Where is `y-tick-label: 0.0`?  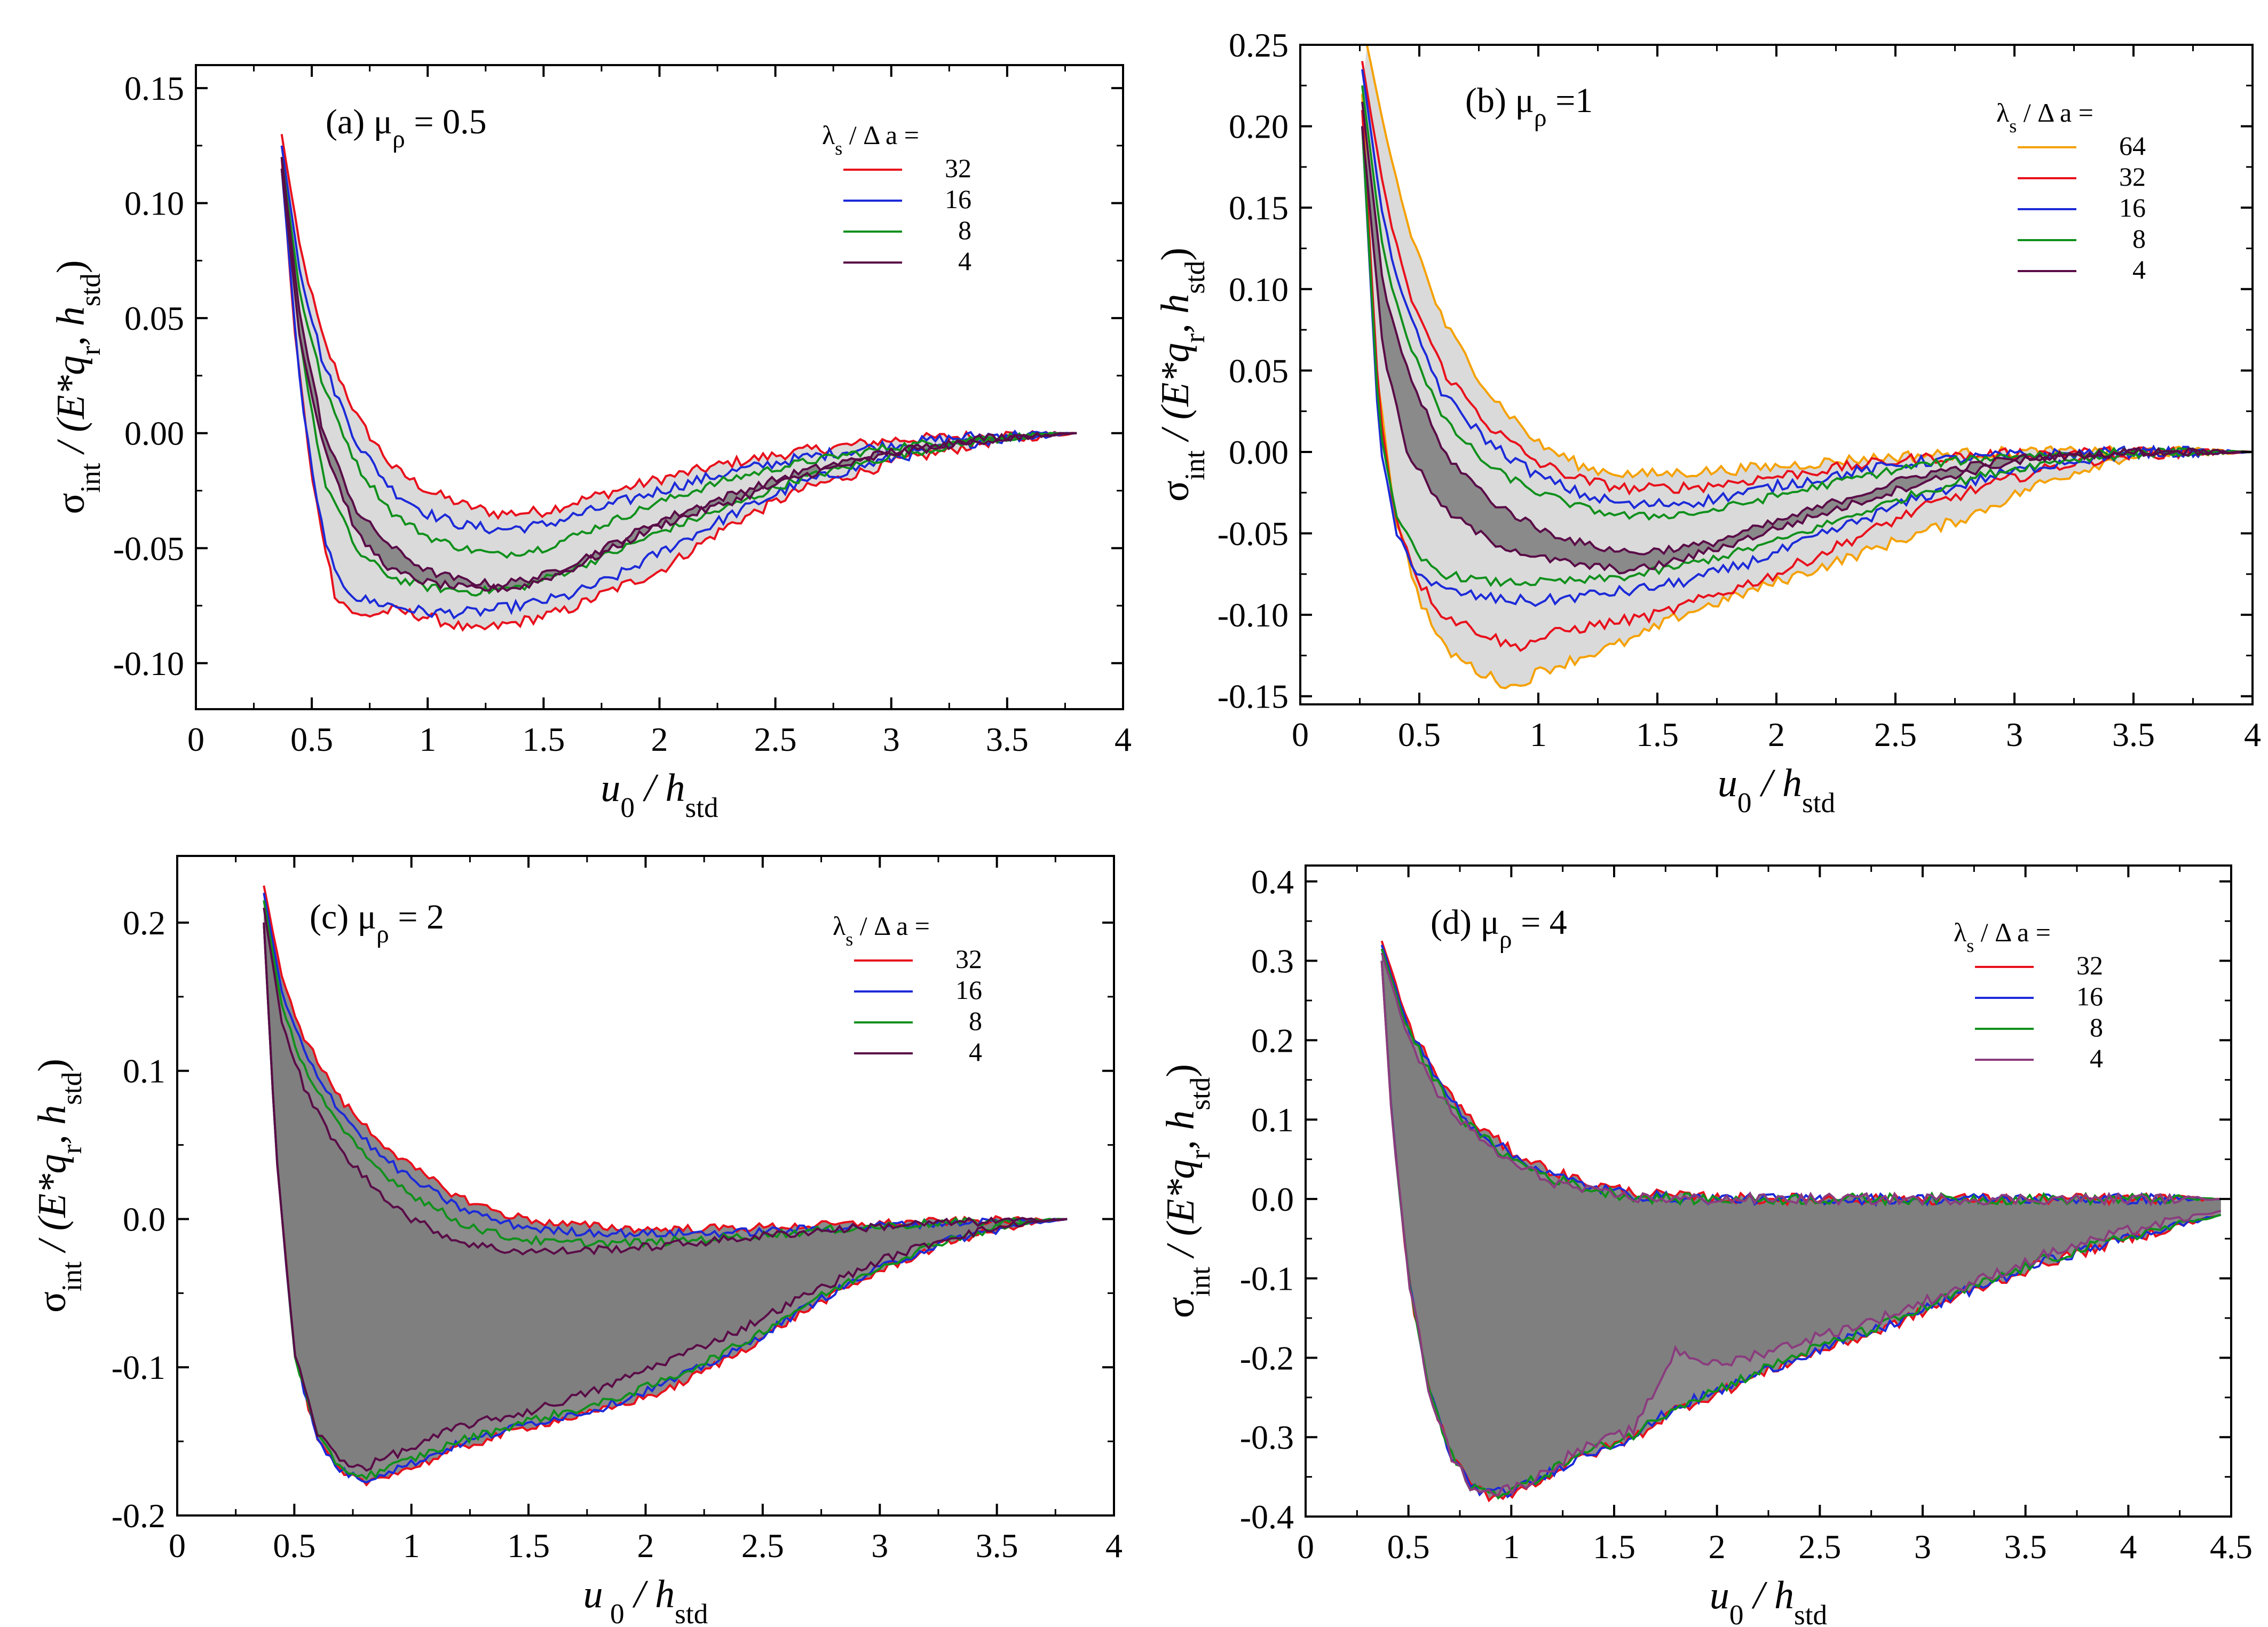
y-tick-label: 0.0 is located at coordinates (144, 1219).